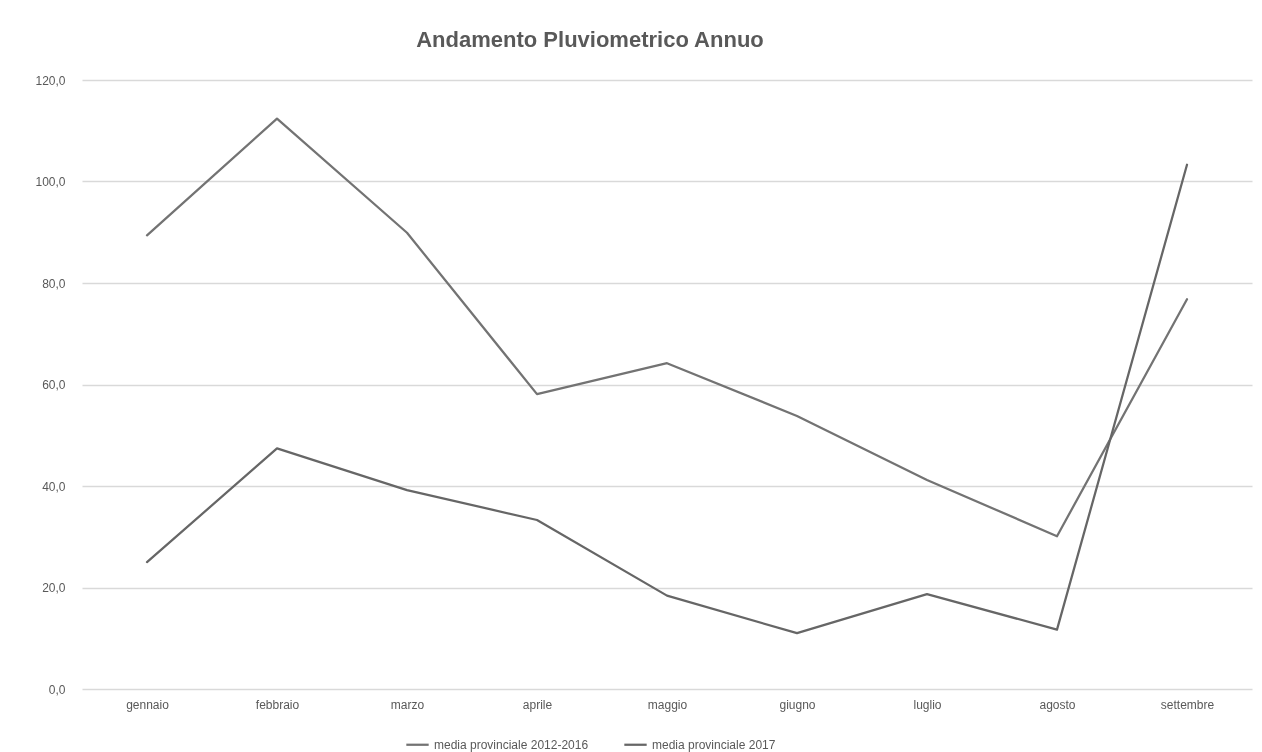 This screenshot has height=752, width=1262. What do you see at coordinates (277, 704) in the screenshot?
I see `x-tick-label: febbraio` at bounding box center [277, 704].